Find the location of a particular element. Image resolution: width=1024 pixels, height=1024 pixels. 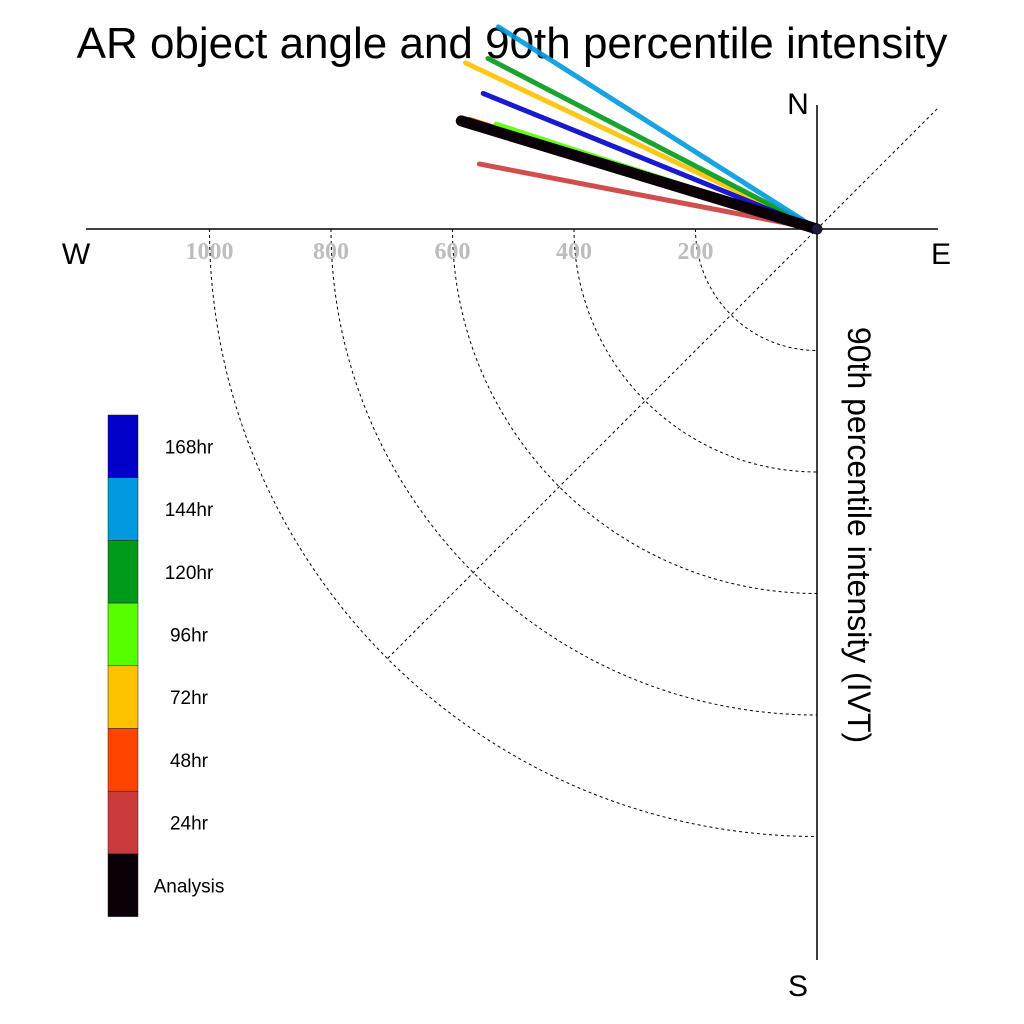

vector-24hr is located at coordinates (648, 196).